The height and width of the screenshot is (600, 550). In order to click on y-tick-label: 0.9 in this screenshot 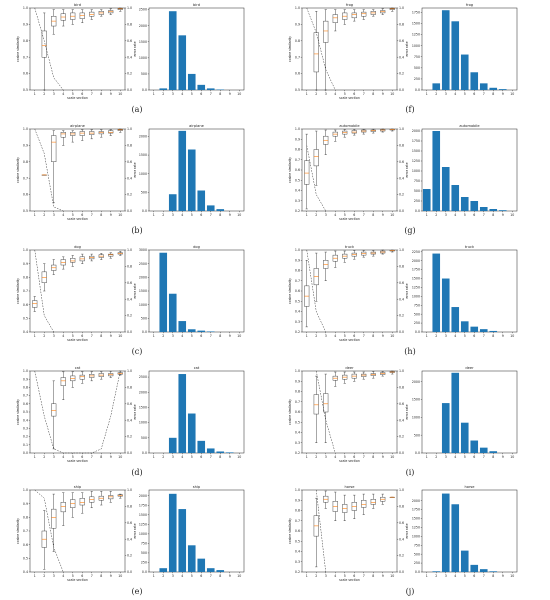, I will do `click(297, 500)`.